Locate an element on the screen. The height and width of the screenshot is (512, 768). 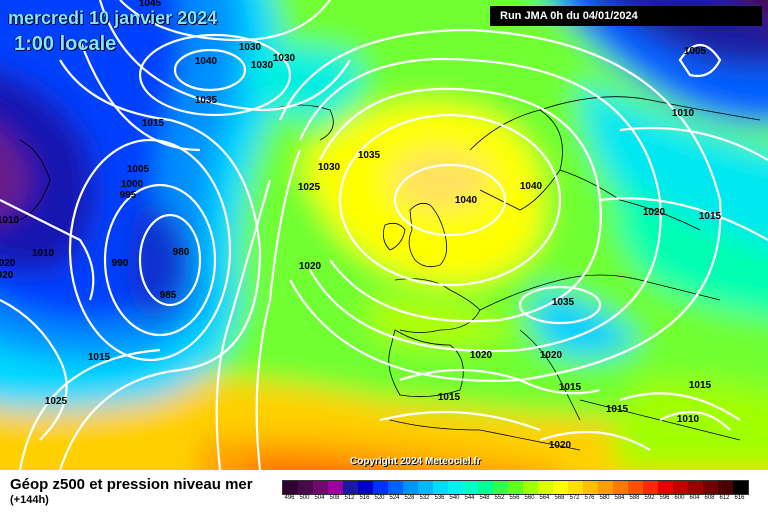
isobar-label: 985 is located at coordinates (168, 295).